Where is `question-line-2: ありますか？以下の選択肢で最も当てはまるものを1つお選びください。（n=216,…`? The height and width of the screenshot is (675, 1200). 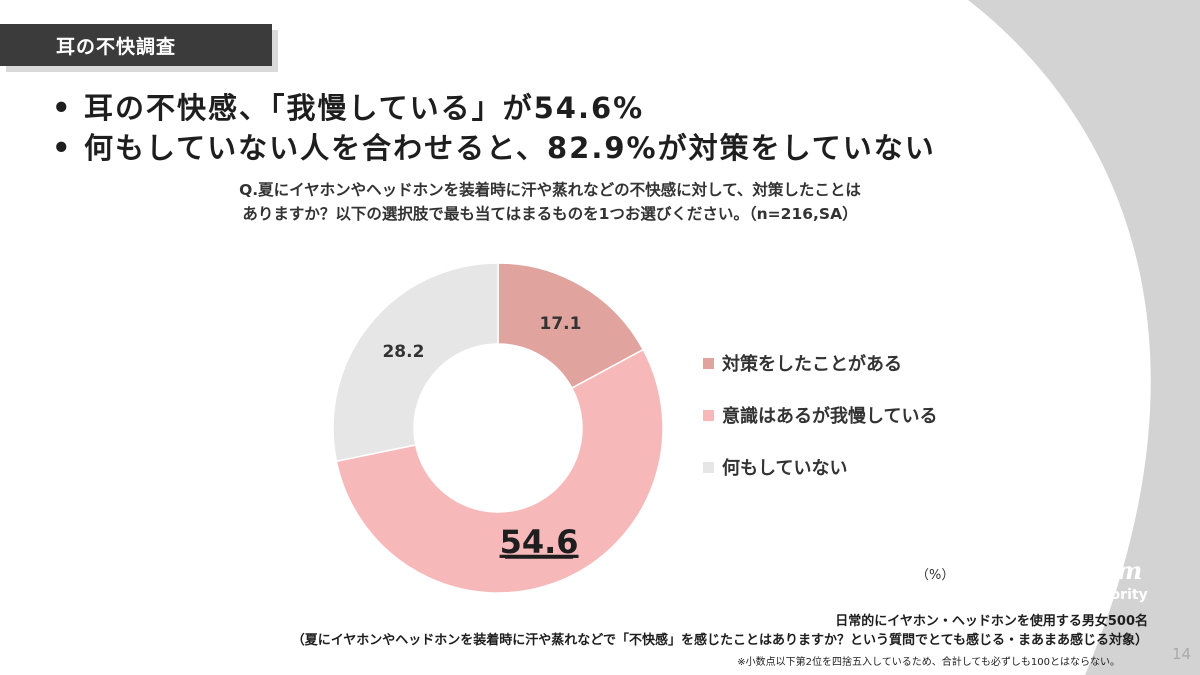
question-line-2: ありますか？以下の選択肢で最も当てはまるものを1つお選びください。（n=216,… is located at coordinates (550, 214).